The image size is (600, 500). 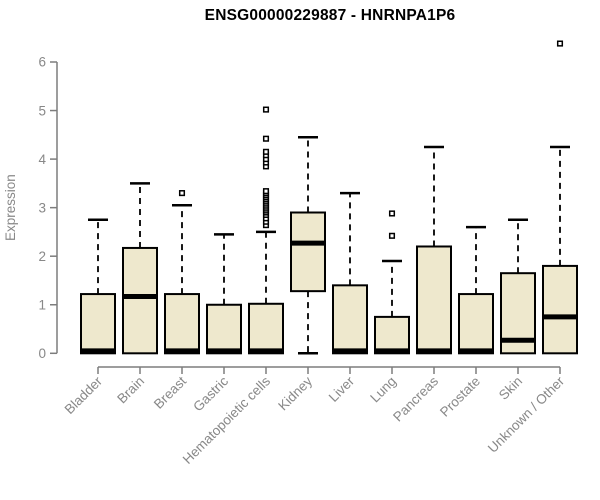 I want to click on box-prostate, so click(x=476, y=324).